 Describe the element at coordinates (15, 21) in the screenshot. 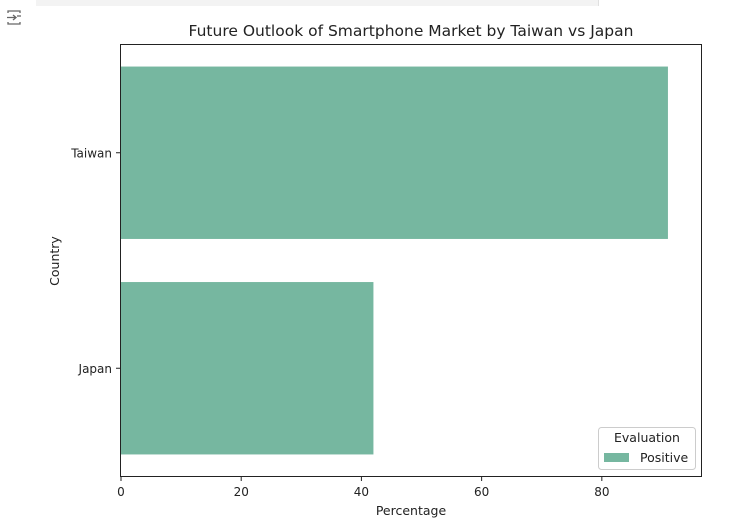

I see `output-expand-icon` at that location.